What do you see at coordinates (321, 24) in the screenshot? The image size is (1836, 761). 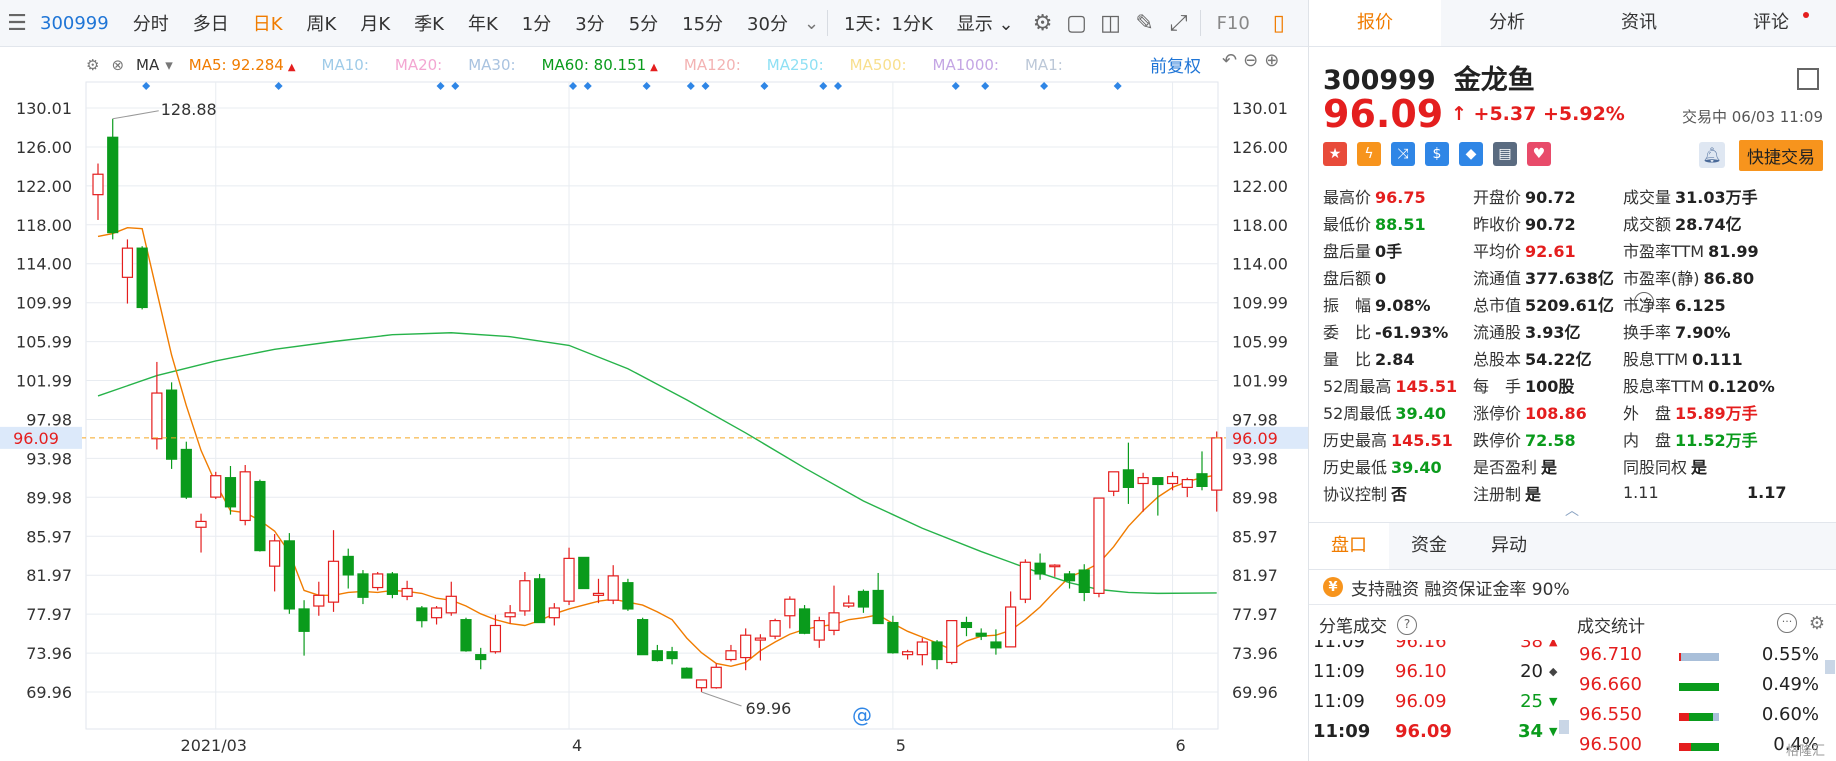 I see `period-week-k: 周K` at bounding box center [321, 24].